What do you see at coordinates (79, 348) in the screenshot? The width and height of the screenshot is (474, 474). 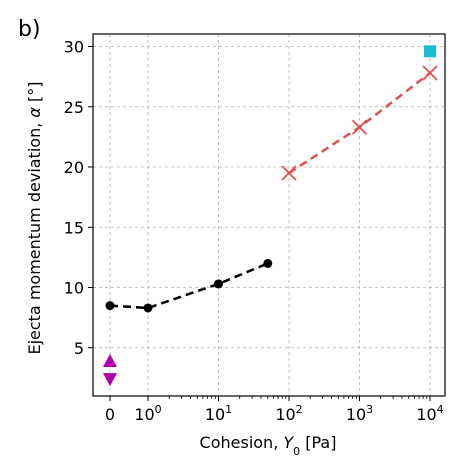 I see `y-tick-label: 5` at bounding box center [79, 348].